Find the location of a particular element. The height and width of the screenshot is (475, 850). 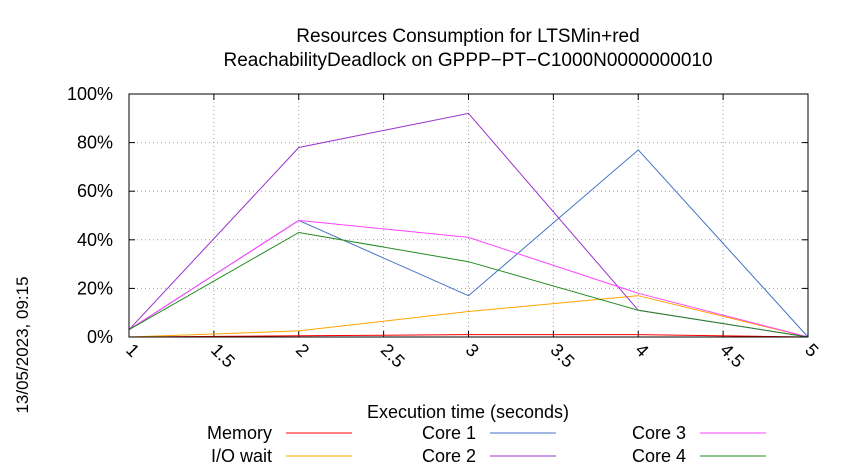

x-tick-label: 4 is located at coordinates (641, 350).